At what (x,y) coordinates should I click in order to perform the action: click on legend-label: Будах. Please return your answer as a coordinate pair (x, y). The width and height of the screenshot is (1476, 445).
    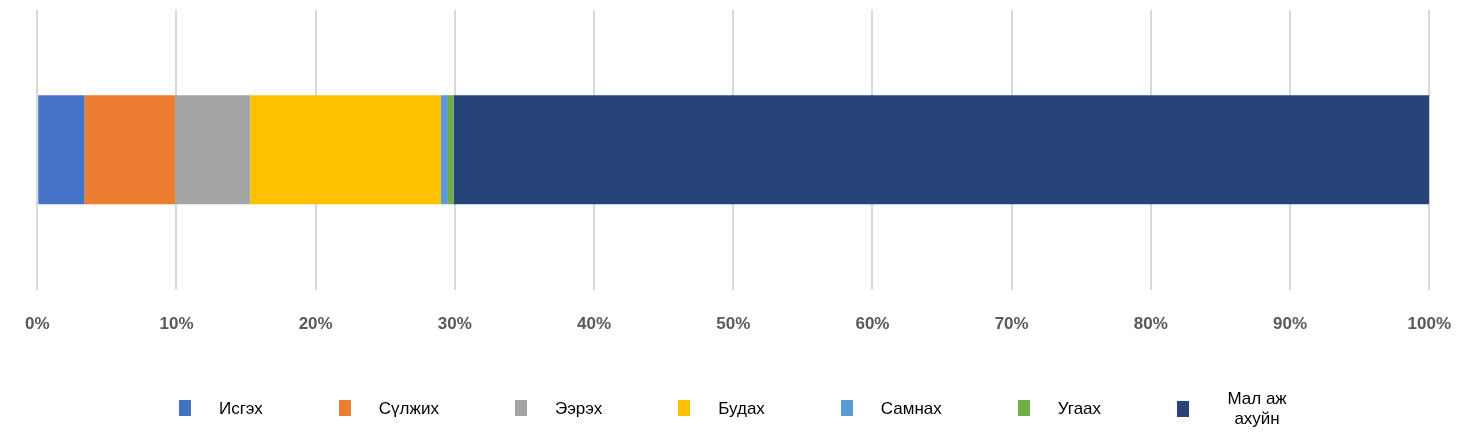
    Looking at the image, I should click on (741, 408).